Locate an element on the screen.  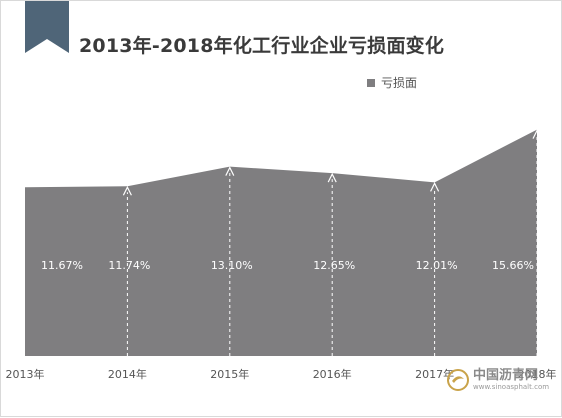
watermark-logo: 中国沥青网 www.sinoasphalt.com is located at coordinates (498, 380).